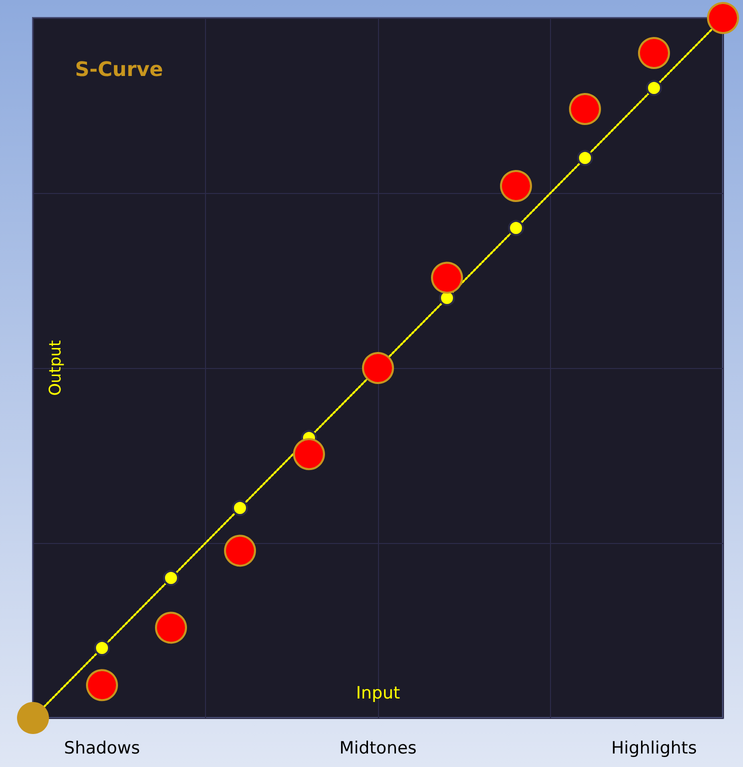 The image size is (743, 767). What do you see at coordinates (378, 694) in the screenshot?
I see `x-axis-title: Input` at bounding box center [378, 694].